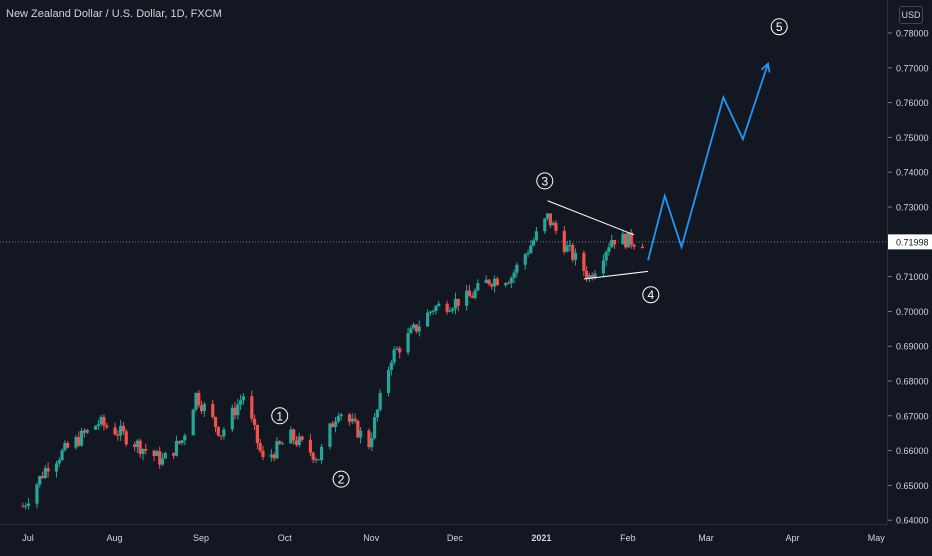  What do you see at coordinates (545, 181) in the screenshot?
I see `wave-label-3: 3` at bounding box center [545, 181].